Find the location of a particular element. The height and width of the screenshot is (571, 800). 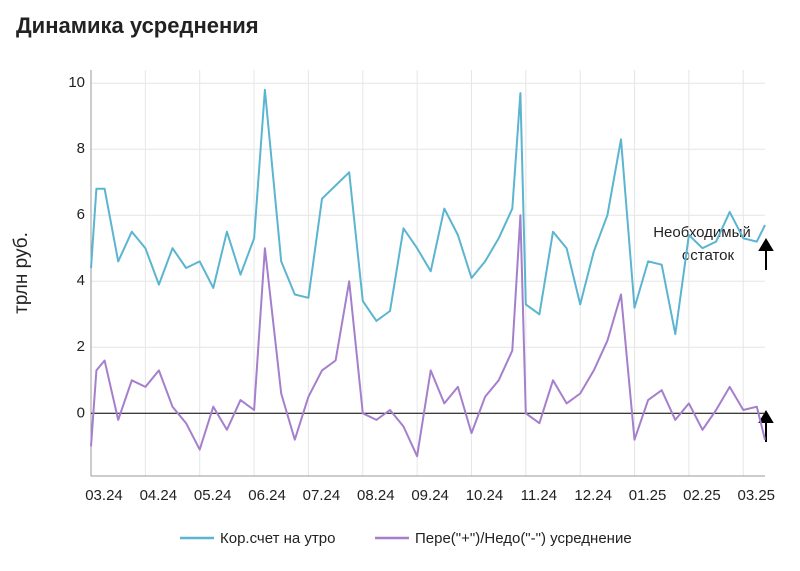

annotation: Необходимый is located at coordinates (702, 232).